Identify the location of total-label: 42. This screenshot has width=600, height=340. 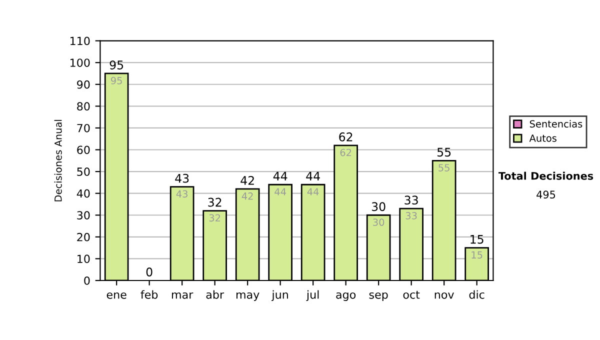
(247, 180).